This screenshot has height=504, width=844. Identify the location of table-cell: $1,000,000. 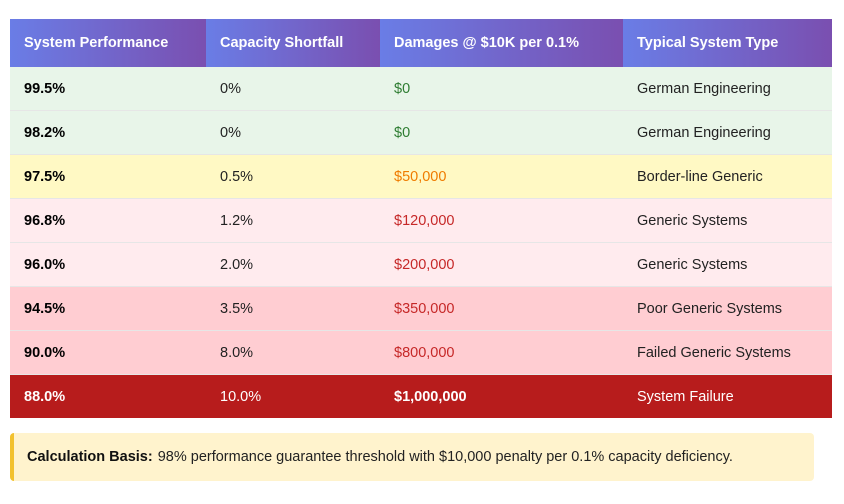
(501, 396).